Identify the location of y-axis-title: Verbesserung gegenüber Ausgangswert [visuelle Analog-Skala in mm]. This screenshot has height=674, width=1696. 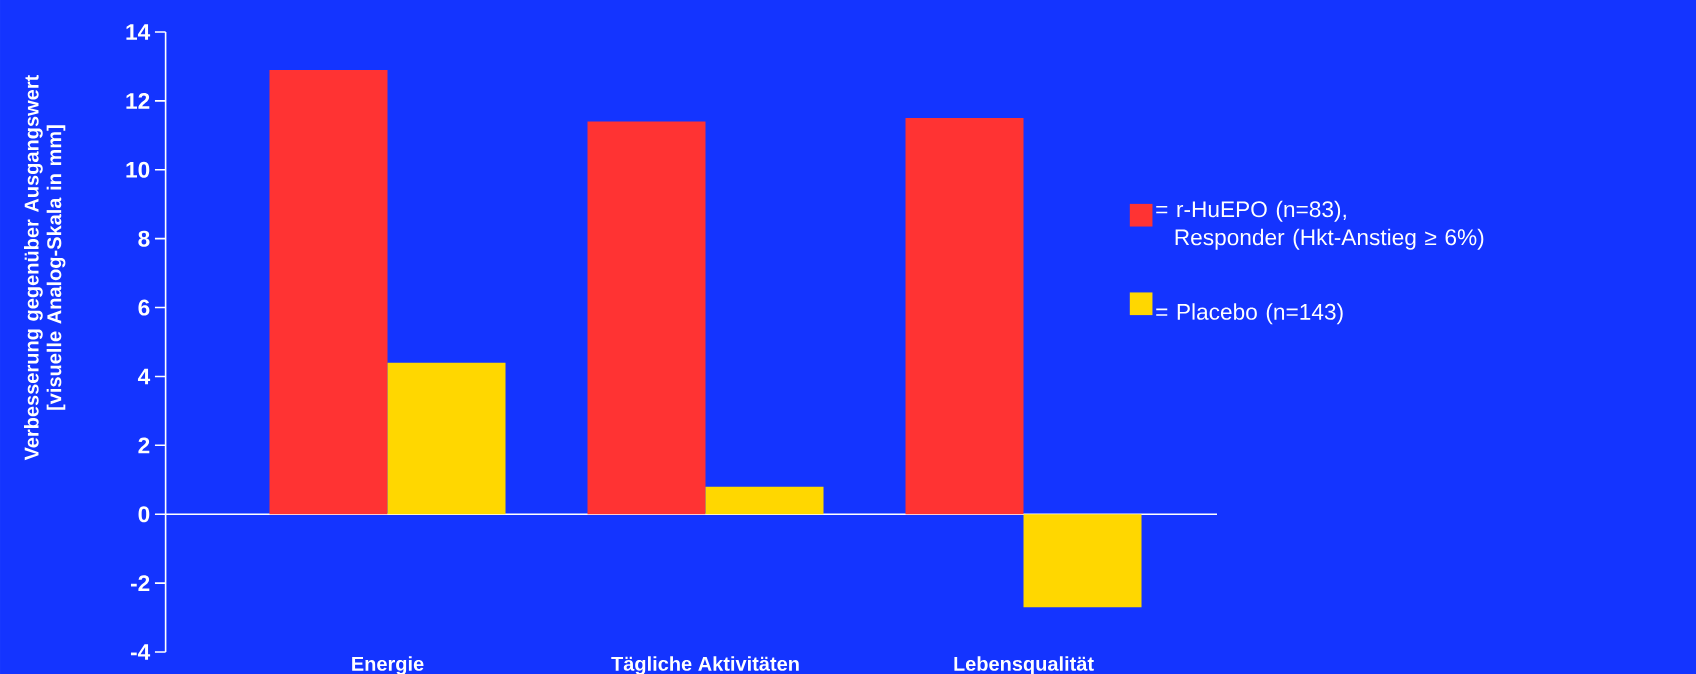
(45, 268).